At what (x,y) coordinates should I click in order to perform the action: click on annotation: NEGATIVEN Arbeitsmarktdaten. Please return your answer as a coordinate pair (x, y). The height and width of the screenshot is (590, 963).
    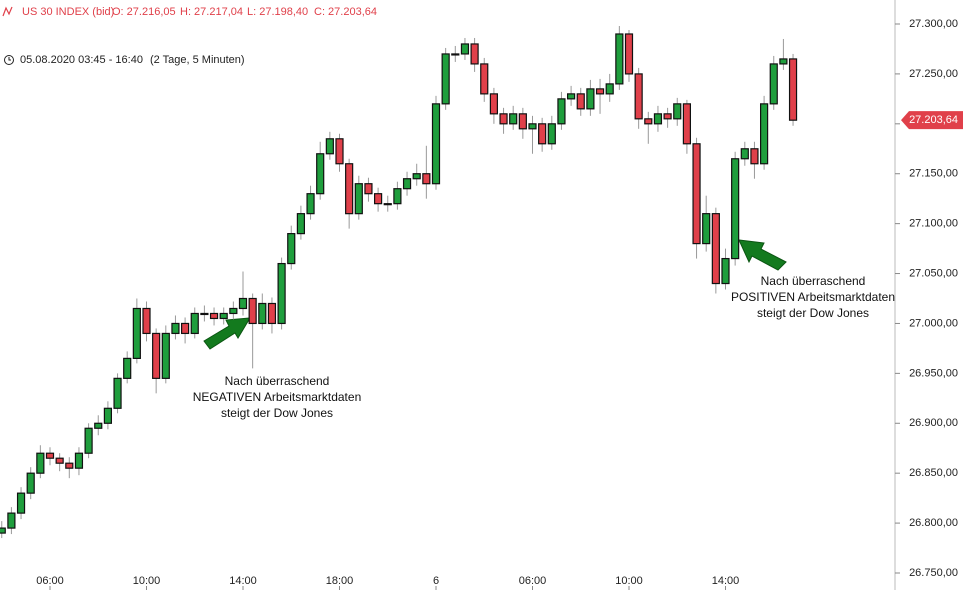
    Looking at the image, I should click on (277, 397).